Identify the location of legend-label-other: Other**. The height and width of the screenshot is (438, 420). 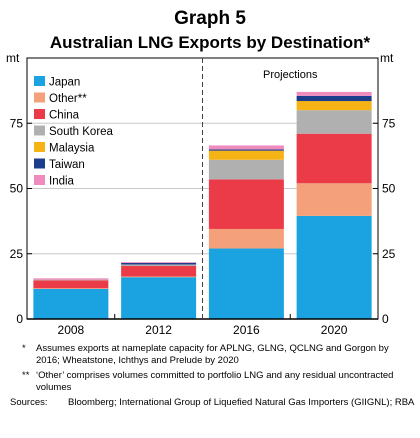
(68, 99).